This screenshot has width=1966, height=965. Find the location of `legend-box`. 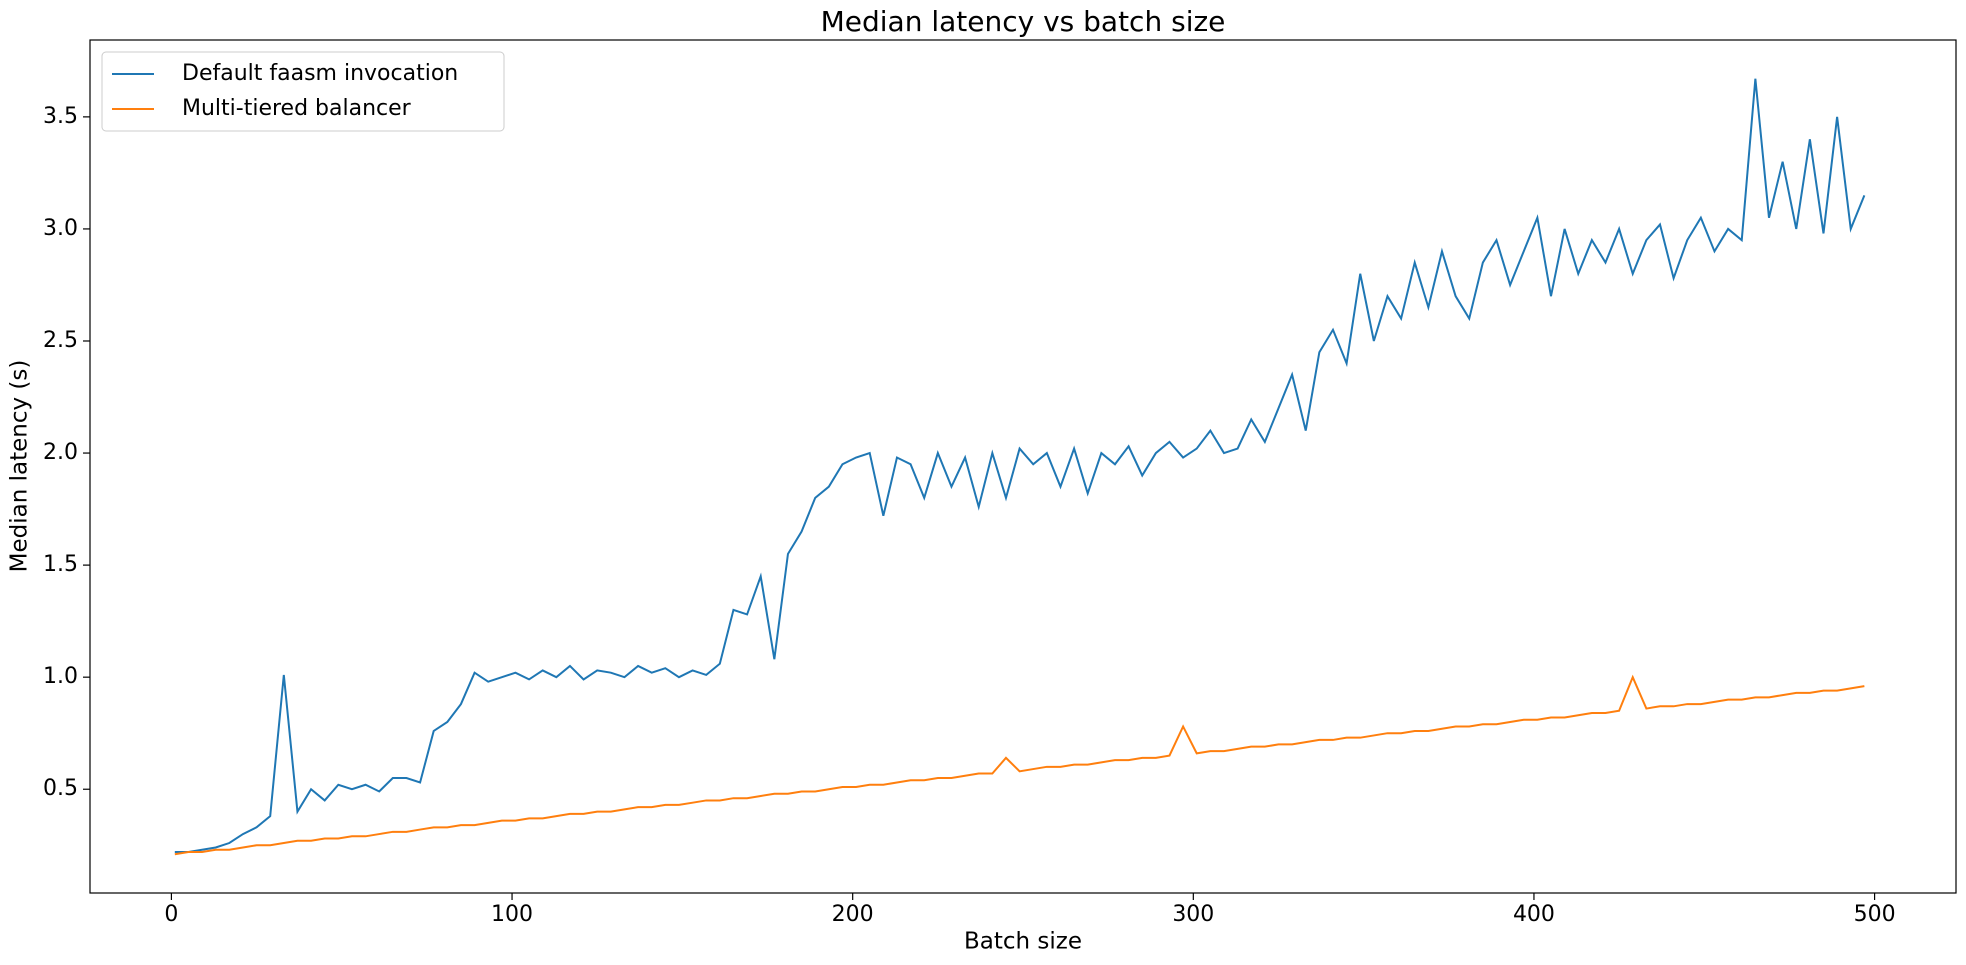

legend-box is located at coordinates (303, 91).